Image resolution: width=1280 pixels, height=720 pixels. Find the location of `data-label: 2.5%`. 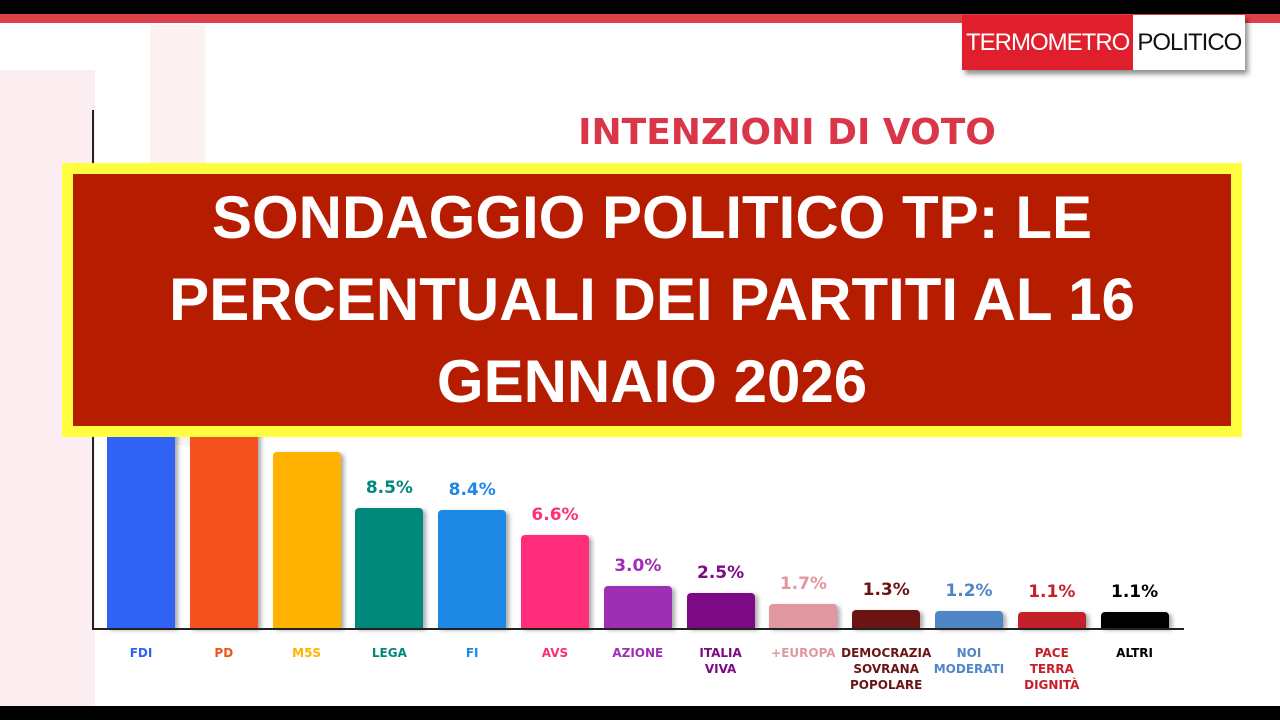

data-label: 2.5% is located at coordinates (721, 572).